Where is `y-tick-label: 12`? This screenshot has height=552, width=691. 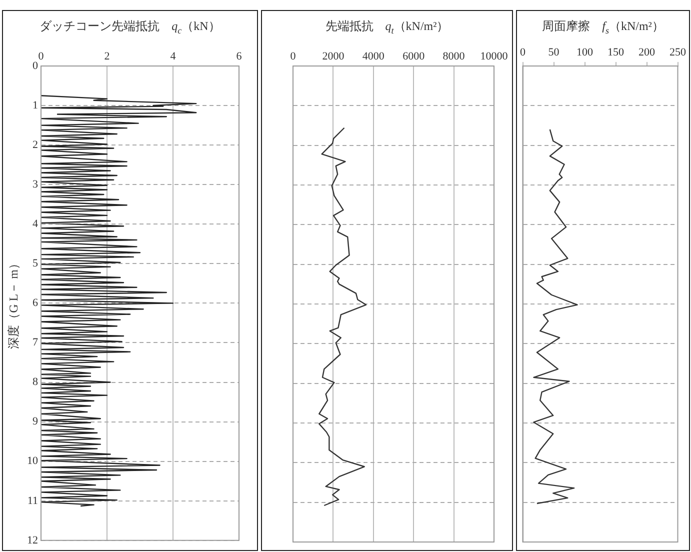 y-tick-label: 12 is located at coordinates (32, 540).